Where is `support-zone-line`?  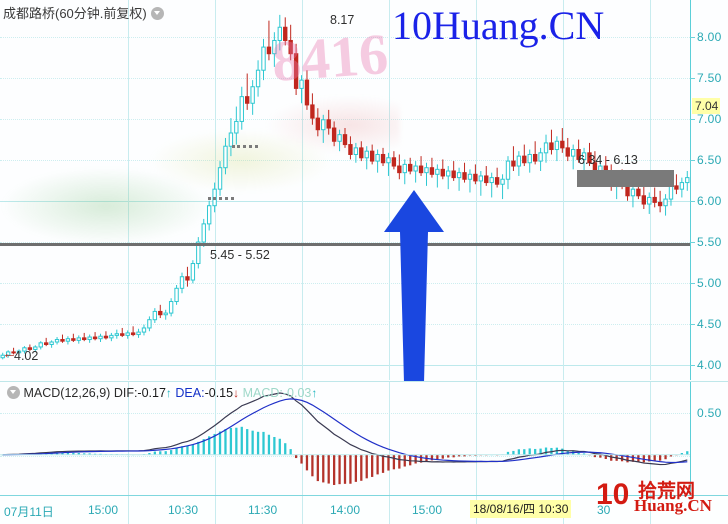 support-zone-line is located at coordinates (345, 244).